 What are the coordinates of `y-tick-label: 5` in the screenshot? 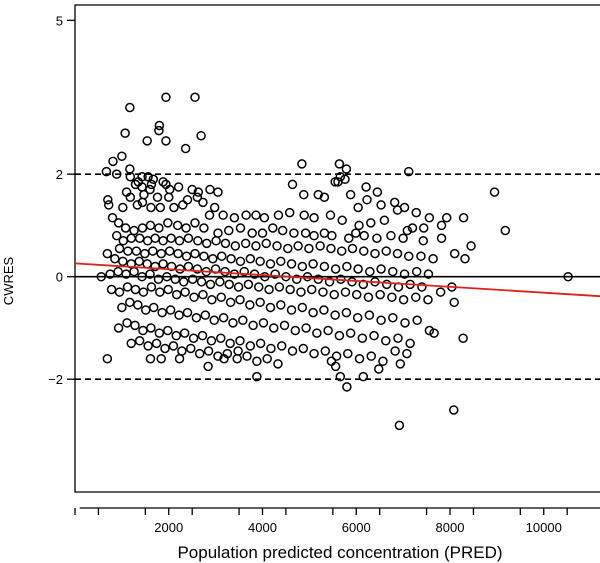 It's located at (59, 20).